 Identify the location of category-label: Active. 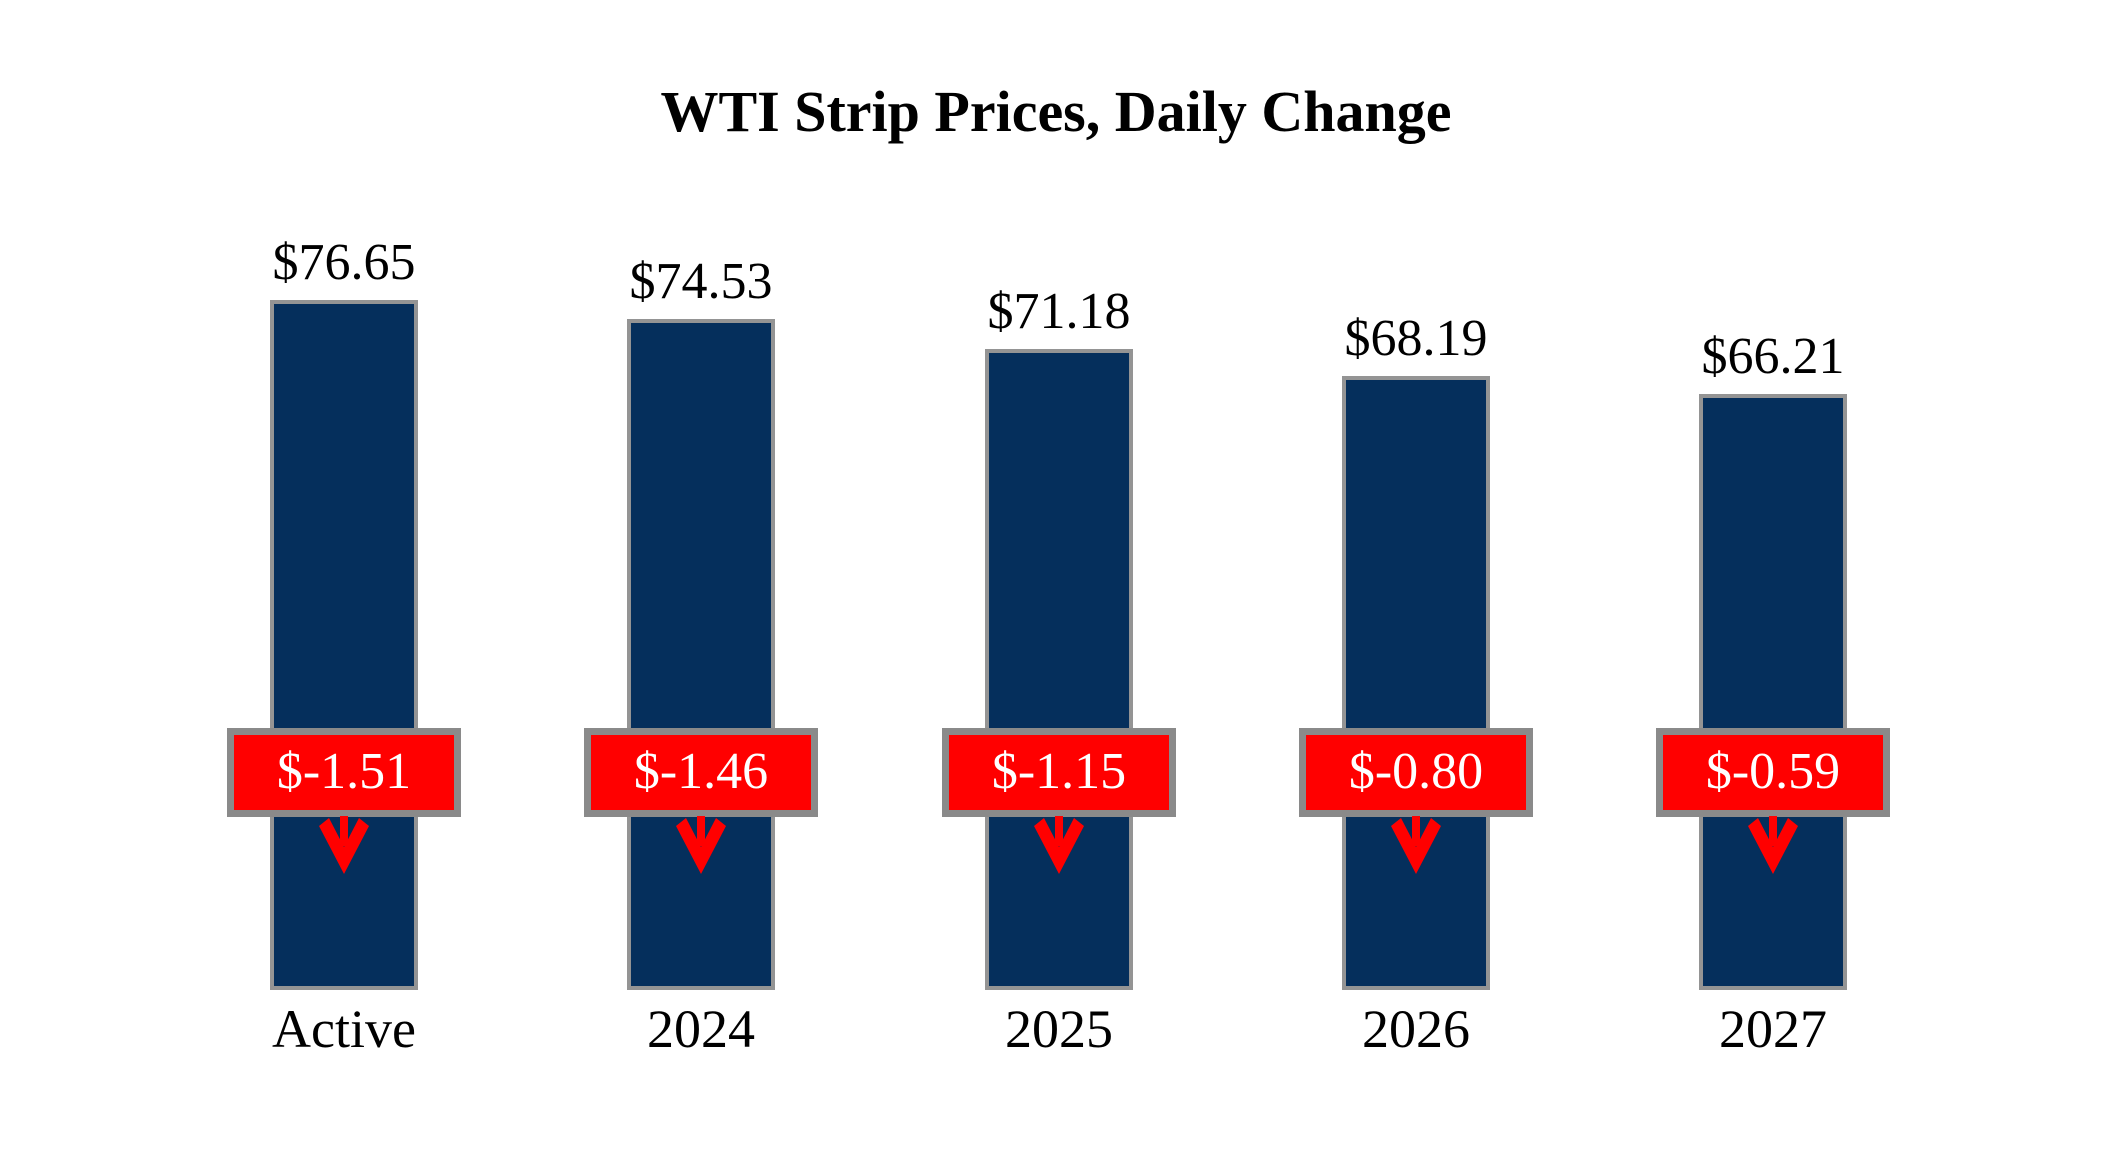
(344, 1029).